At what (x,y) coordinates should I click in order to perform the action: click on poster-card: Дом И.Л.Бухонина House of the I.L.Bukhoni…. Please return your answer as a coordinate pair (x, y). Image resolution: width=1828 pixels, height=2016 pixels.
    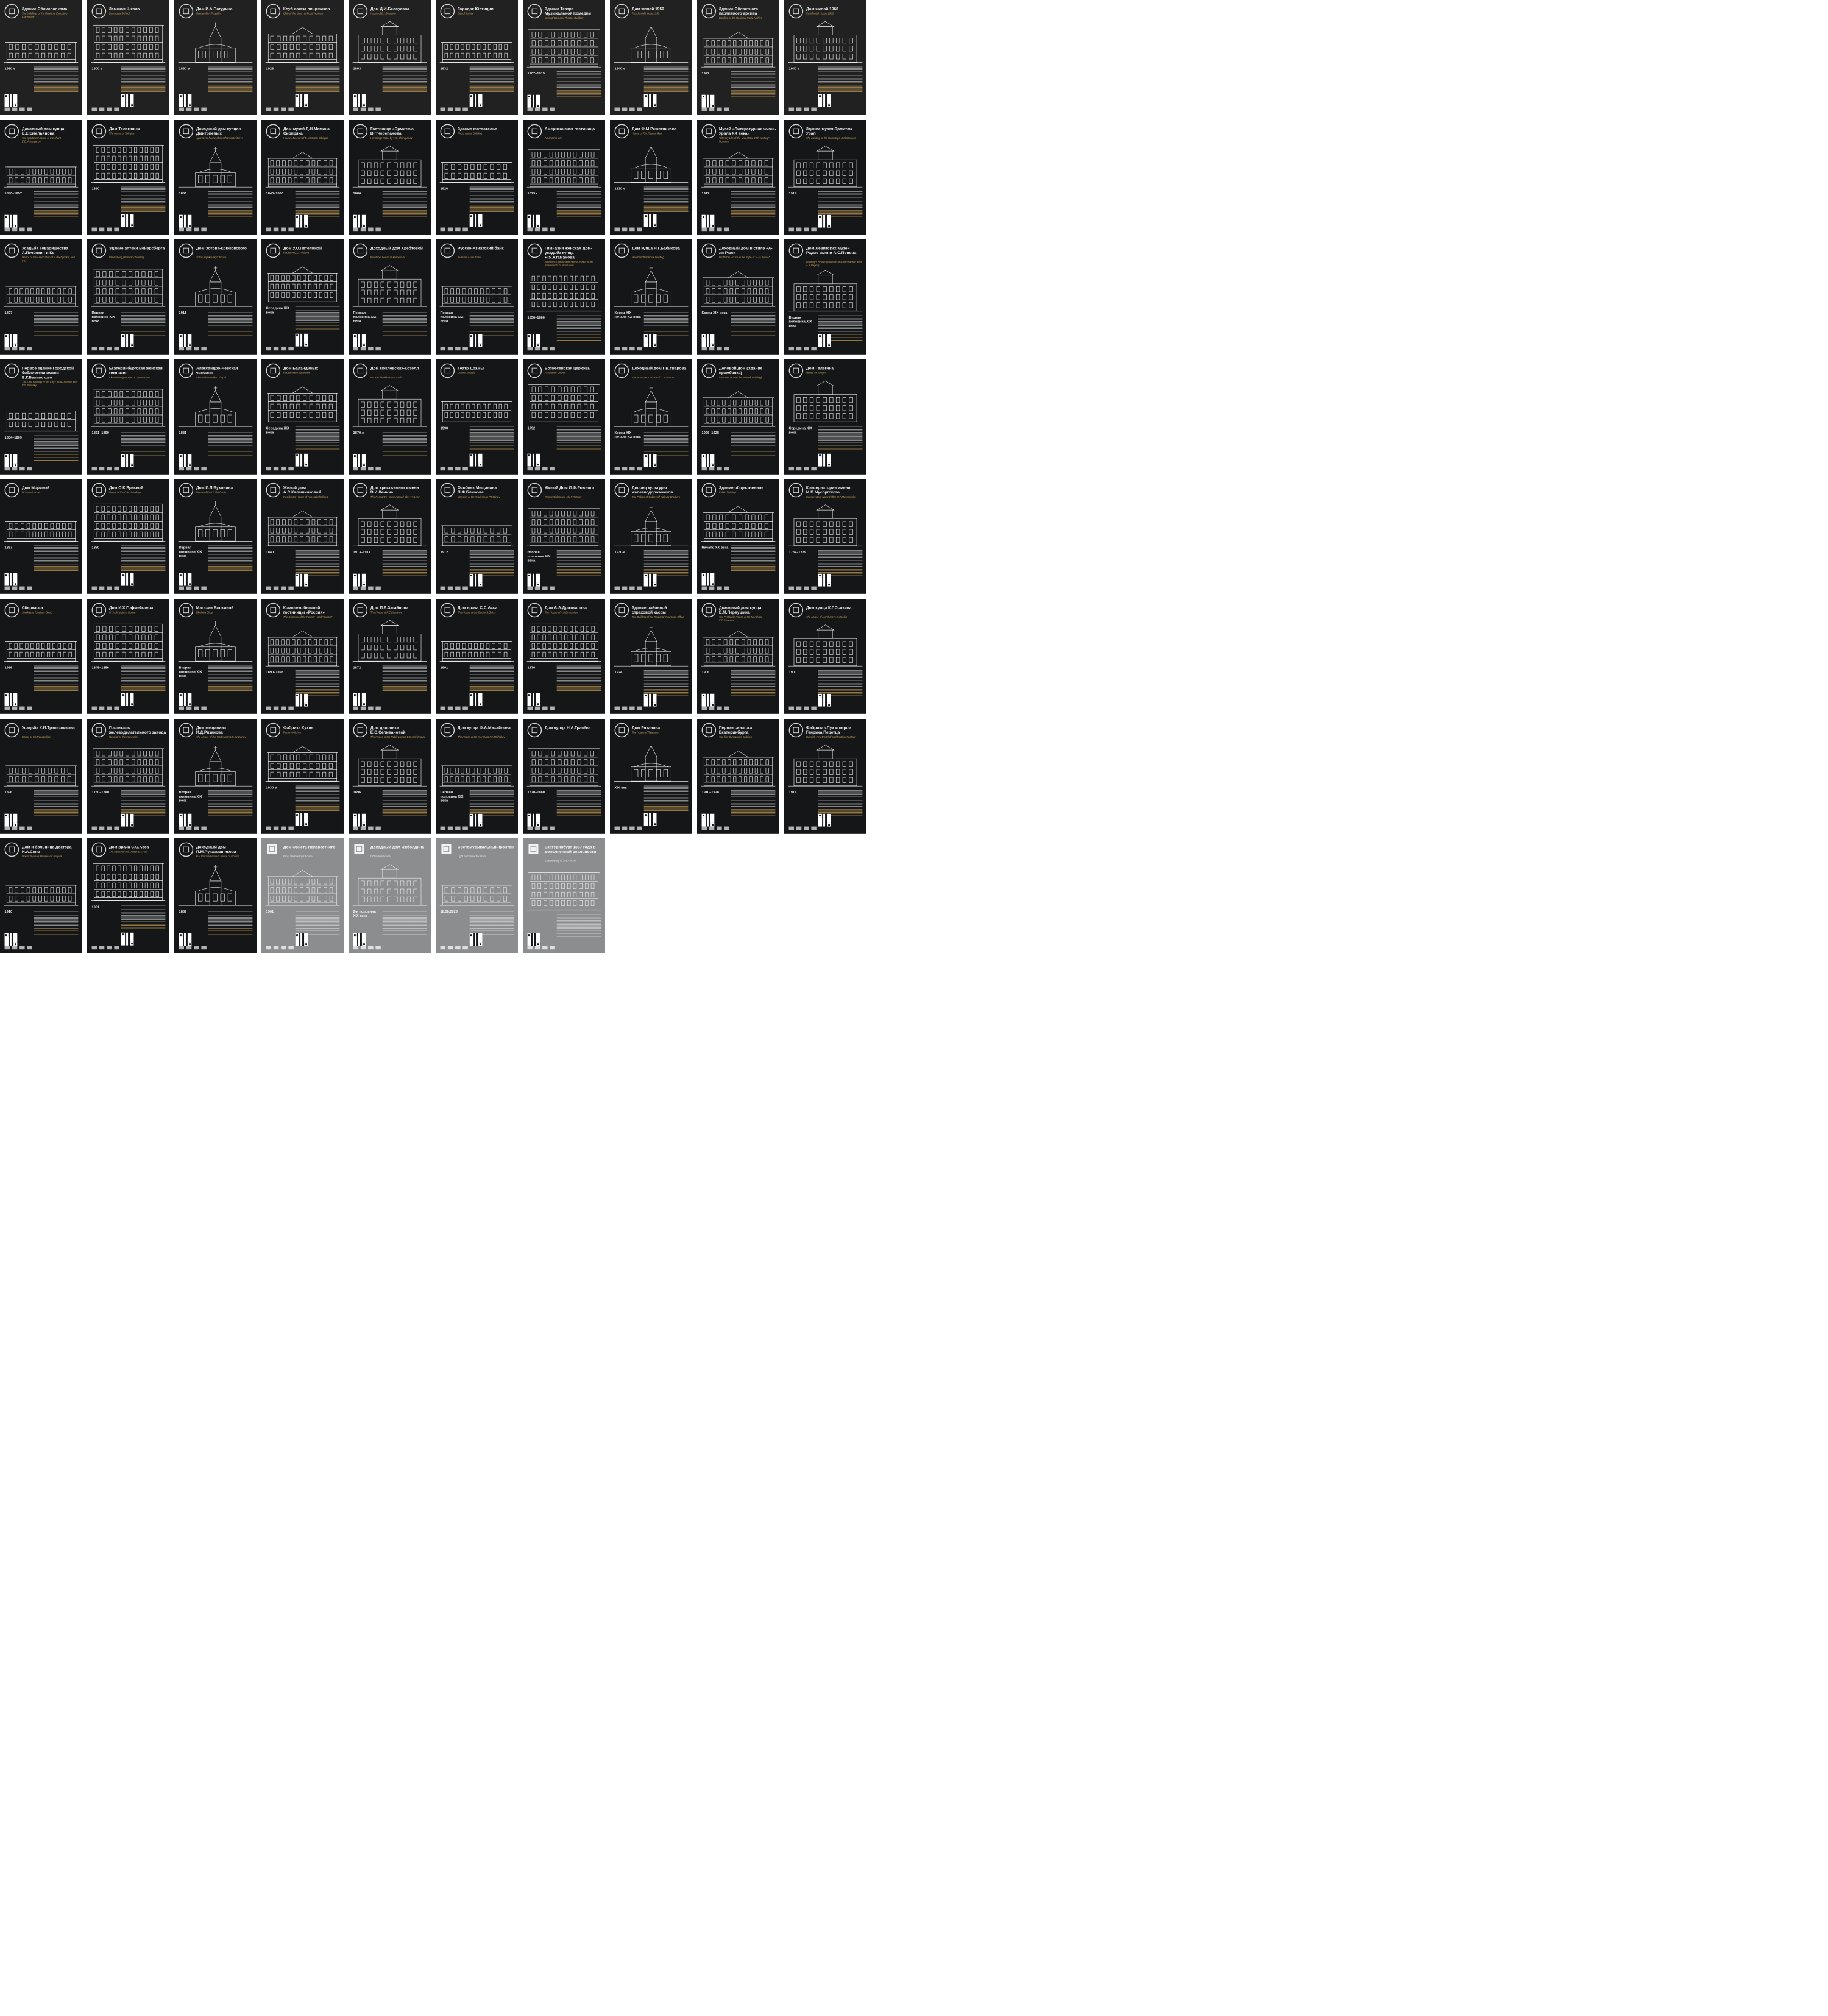
    Looking at the image, I should click on (215, 537).